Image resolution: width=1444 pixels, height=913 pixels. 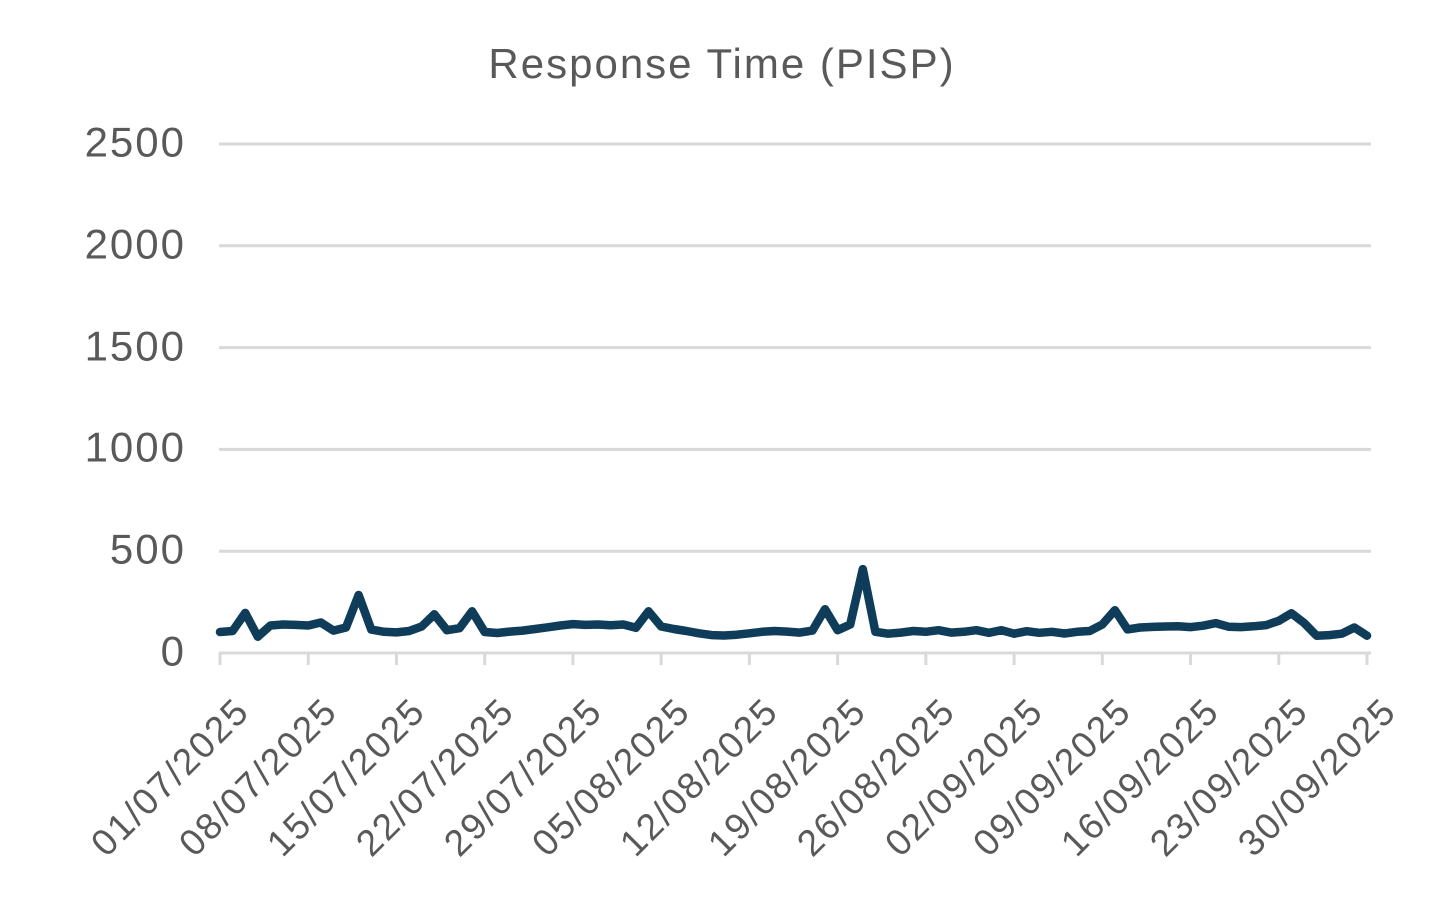 What do you see at coordinates (147, 549) in the screenshot?
I see `y-axis-tick-label: 500` at bounding box center [147, 549].